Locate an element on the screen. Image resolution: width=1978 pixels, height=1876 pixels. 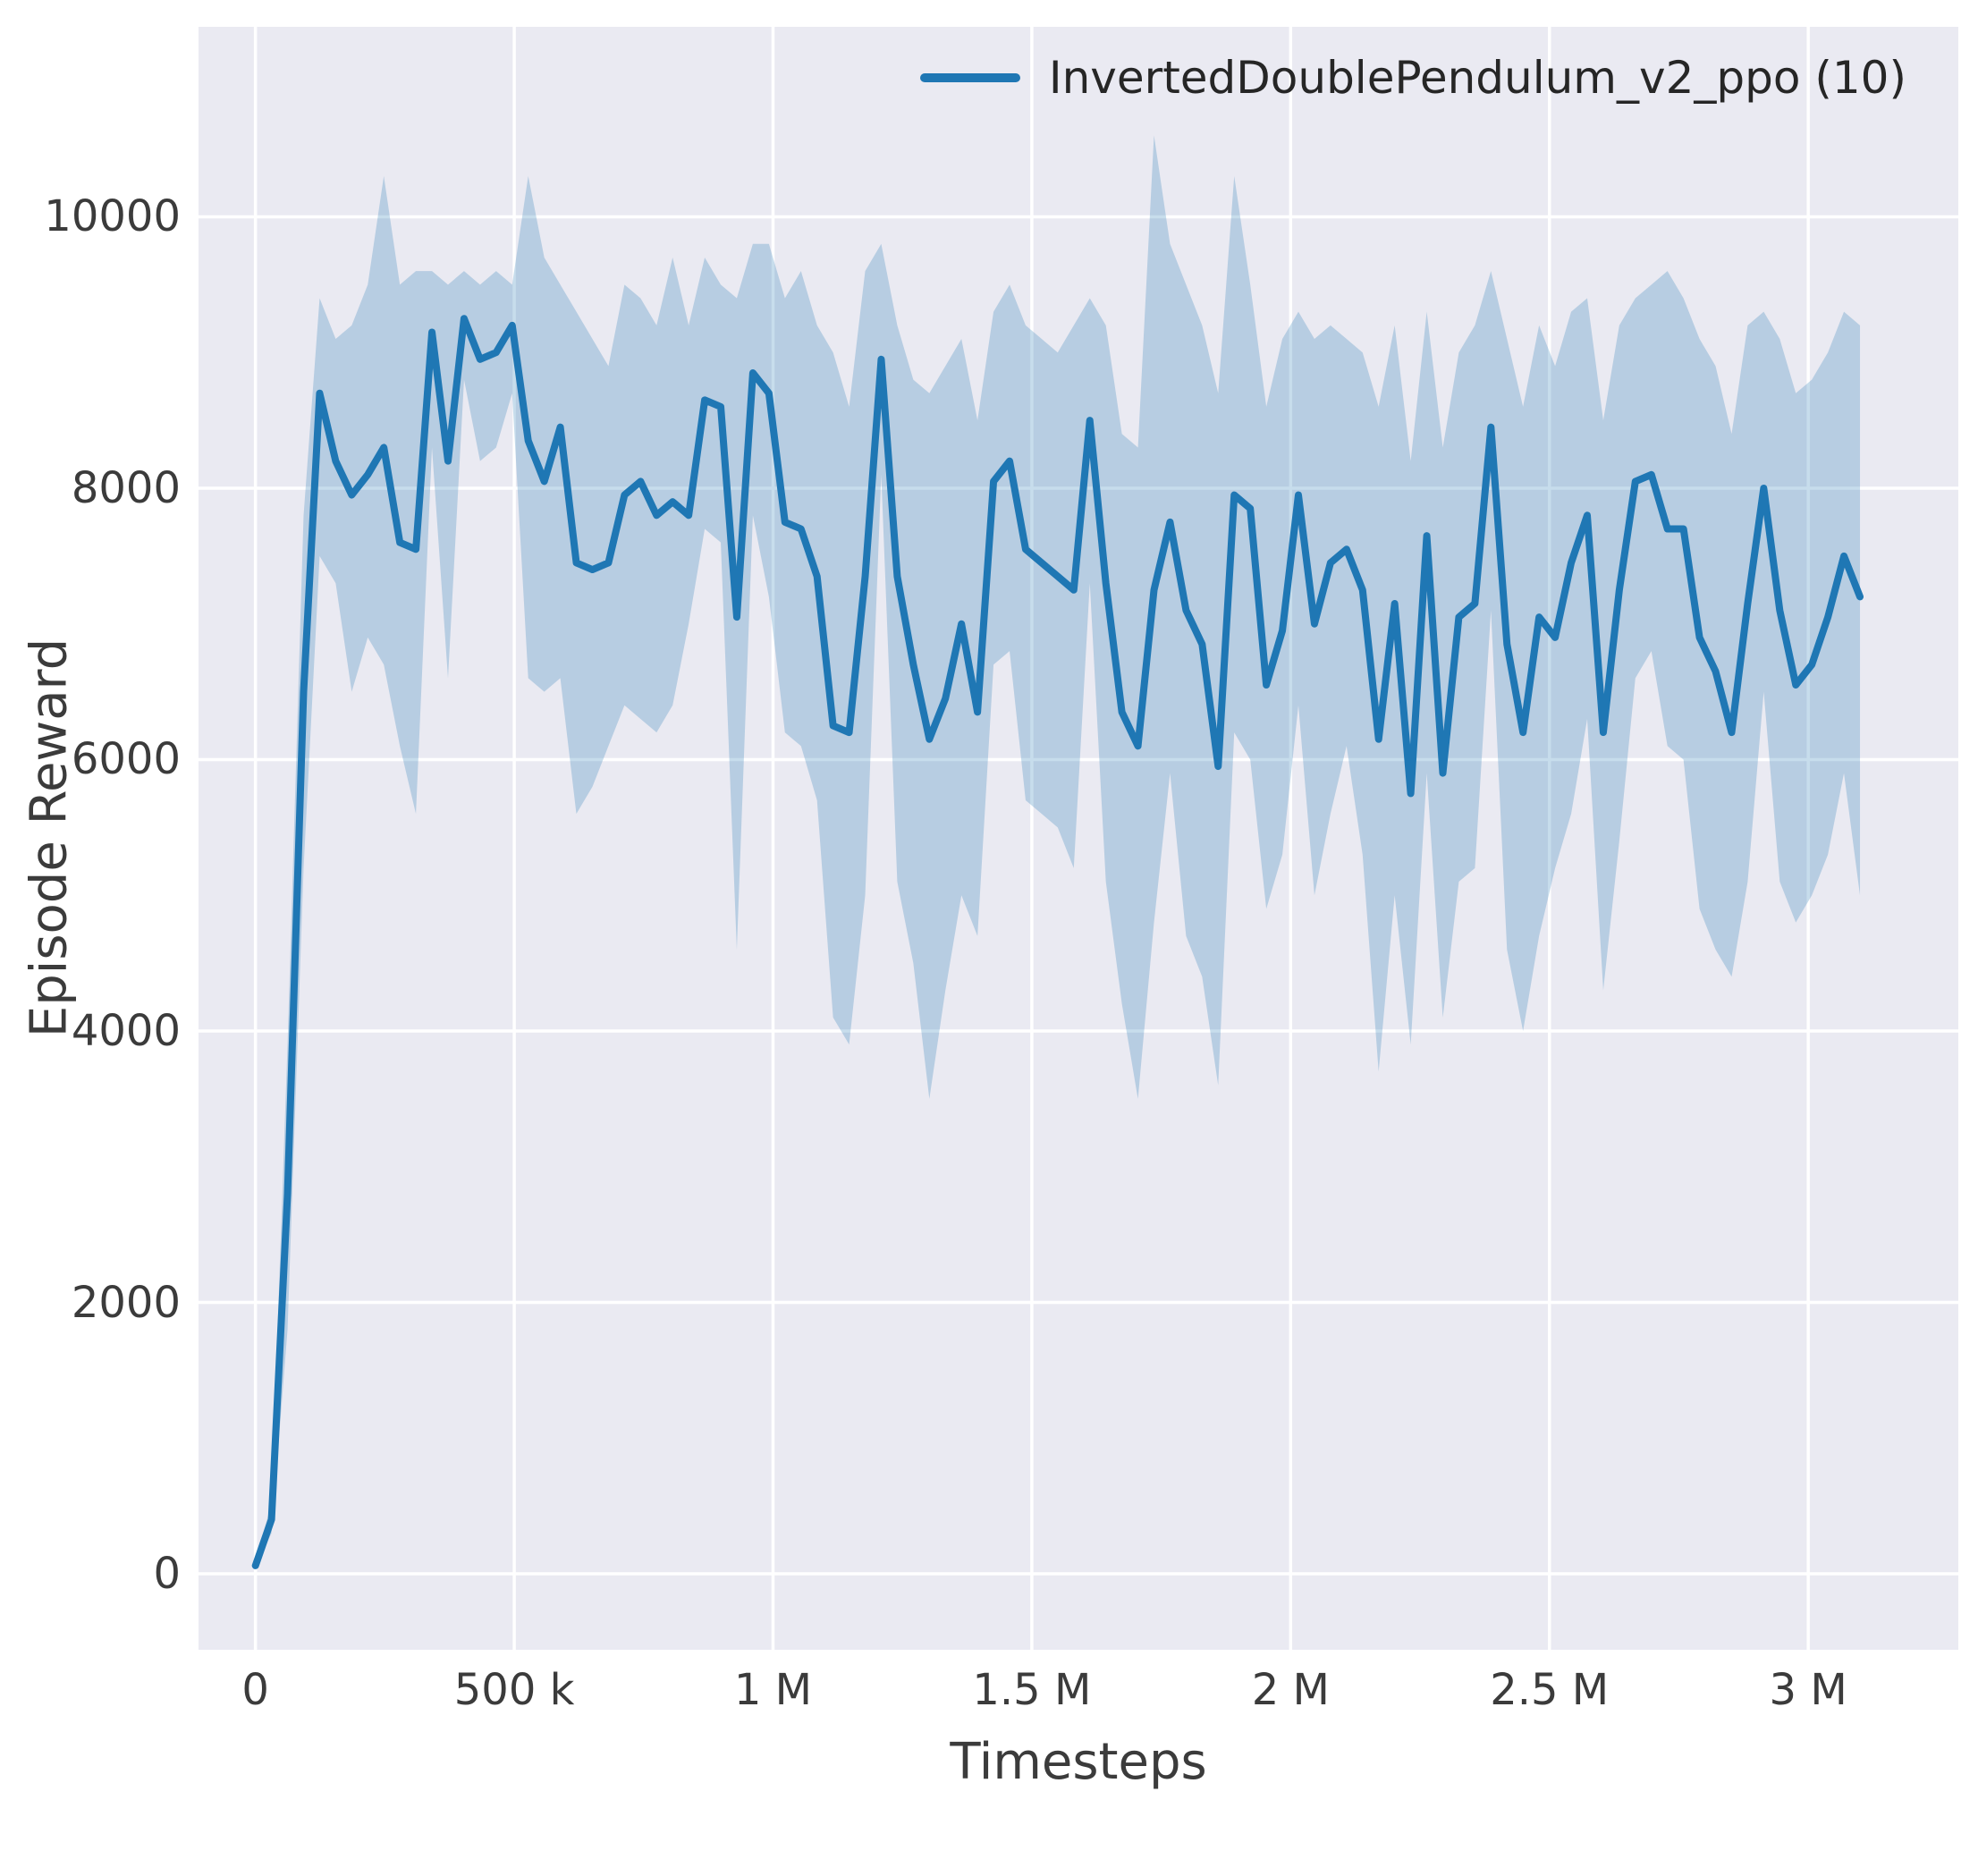
legend: InvertedDoublePendulum_v2_ppo (10) is located at coordinates (1412, 78).